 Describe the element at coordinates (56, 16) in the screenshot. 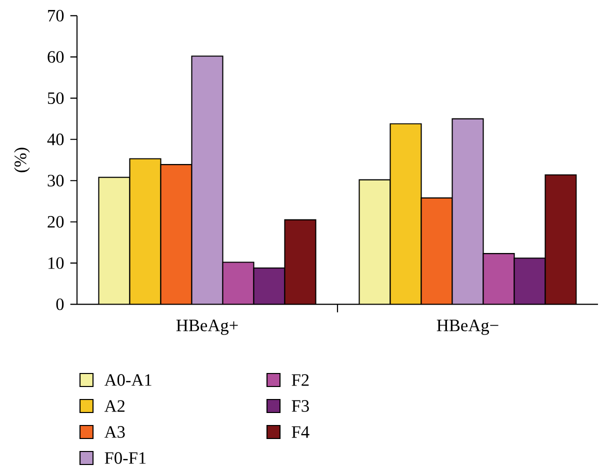

I see `y-tick-label: 70` at that location.